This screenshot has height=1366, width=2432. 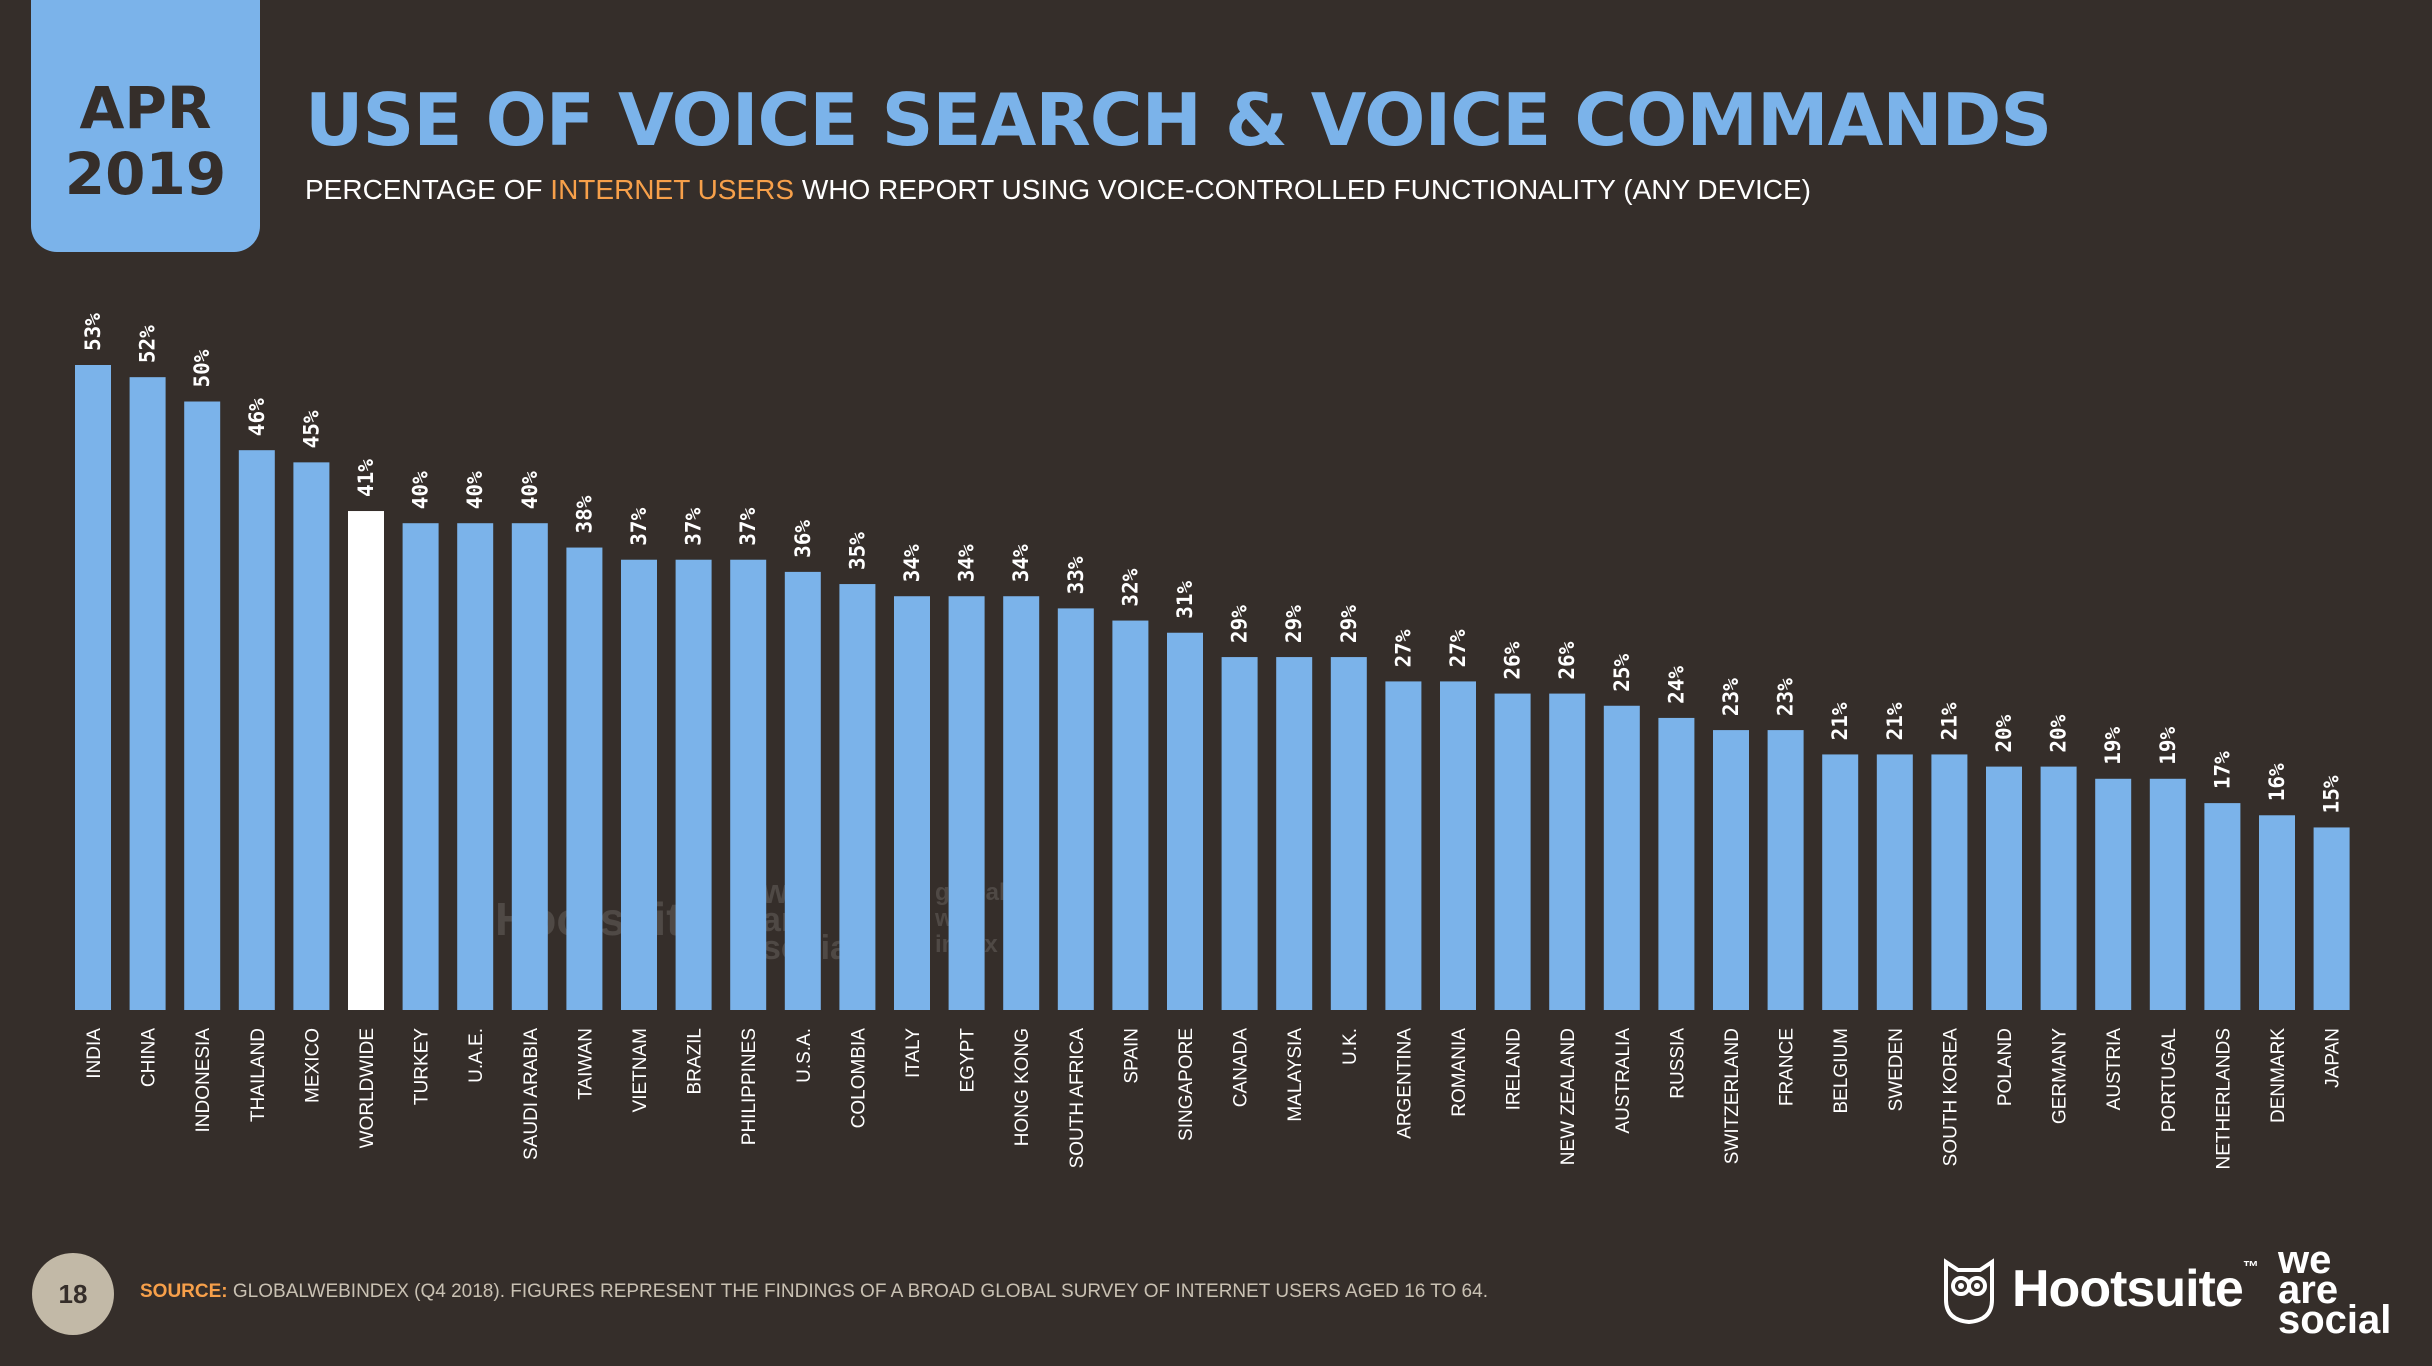 What do you see at coordinates (2277, 912) in the screenshot?
I see `bar-denmark` at bounding box center [2277, 912].